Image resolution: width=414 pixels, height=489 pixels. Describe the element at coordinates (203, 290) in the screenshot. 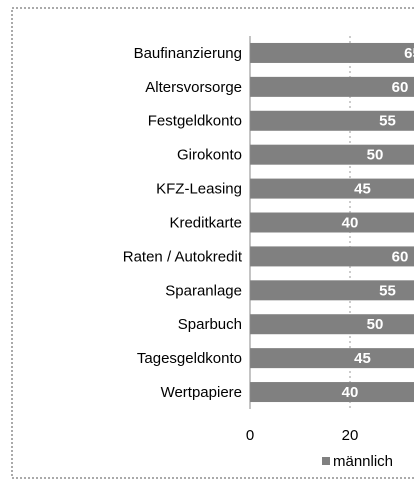

I see `y-tick-label: Sparanlage` at that location.